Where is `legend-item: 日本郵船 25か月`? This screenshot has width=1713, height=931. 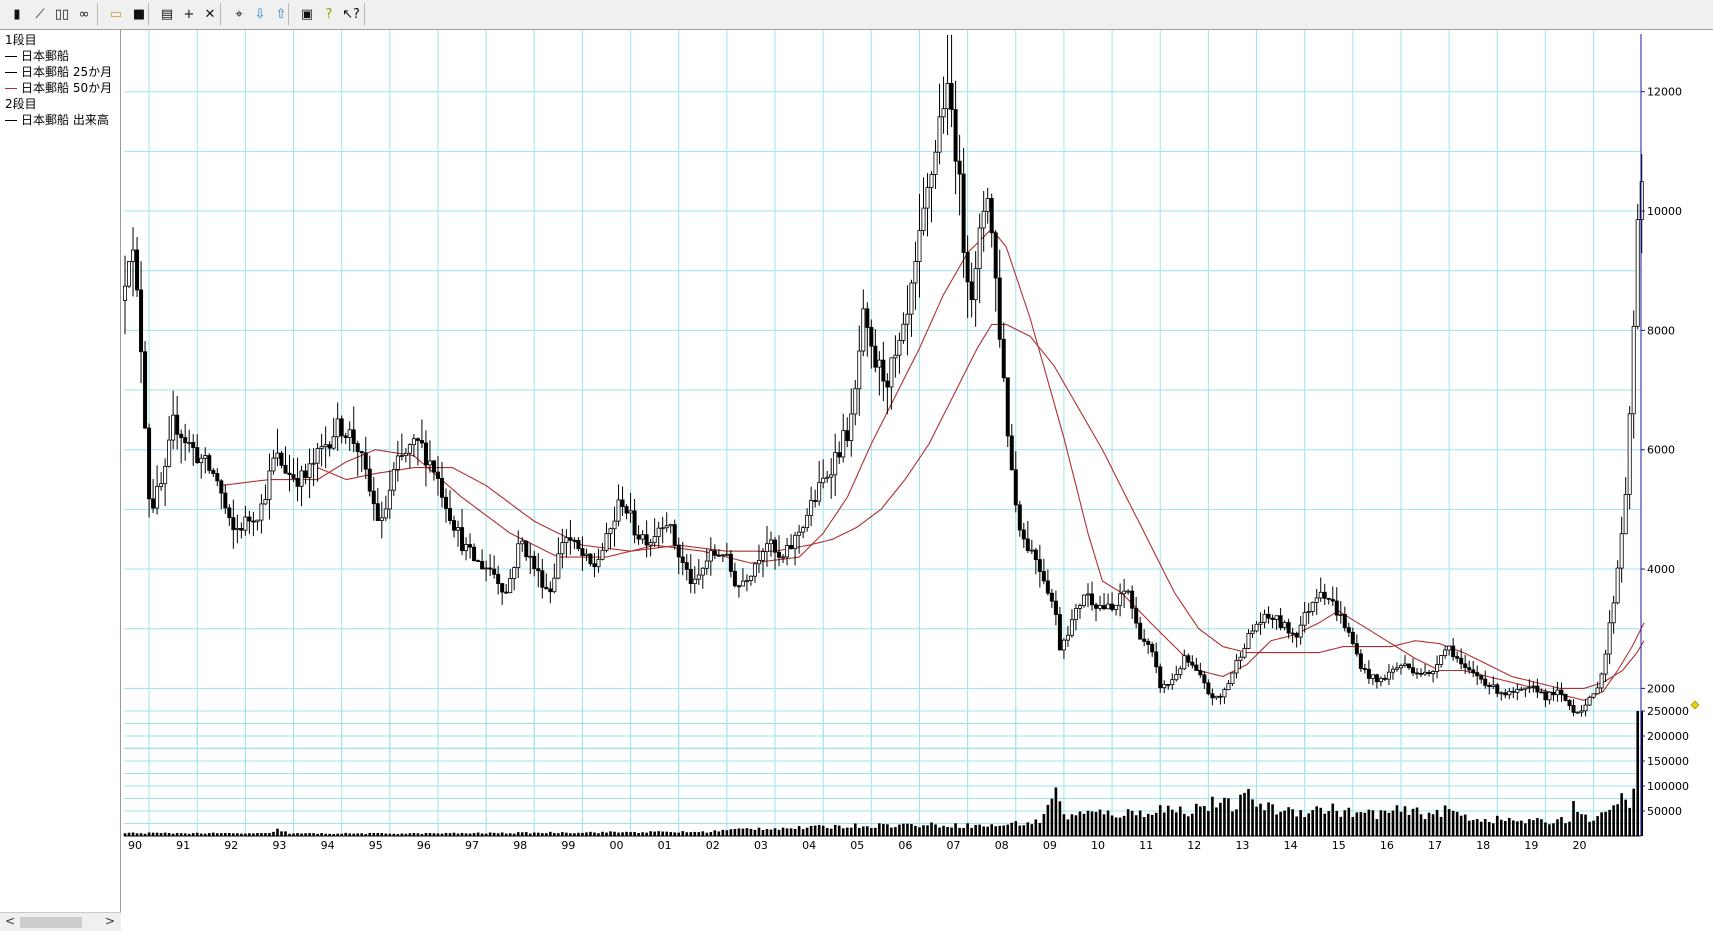 legend-item: 日本郵船 25か月 is located at coordinates (58, 72).